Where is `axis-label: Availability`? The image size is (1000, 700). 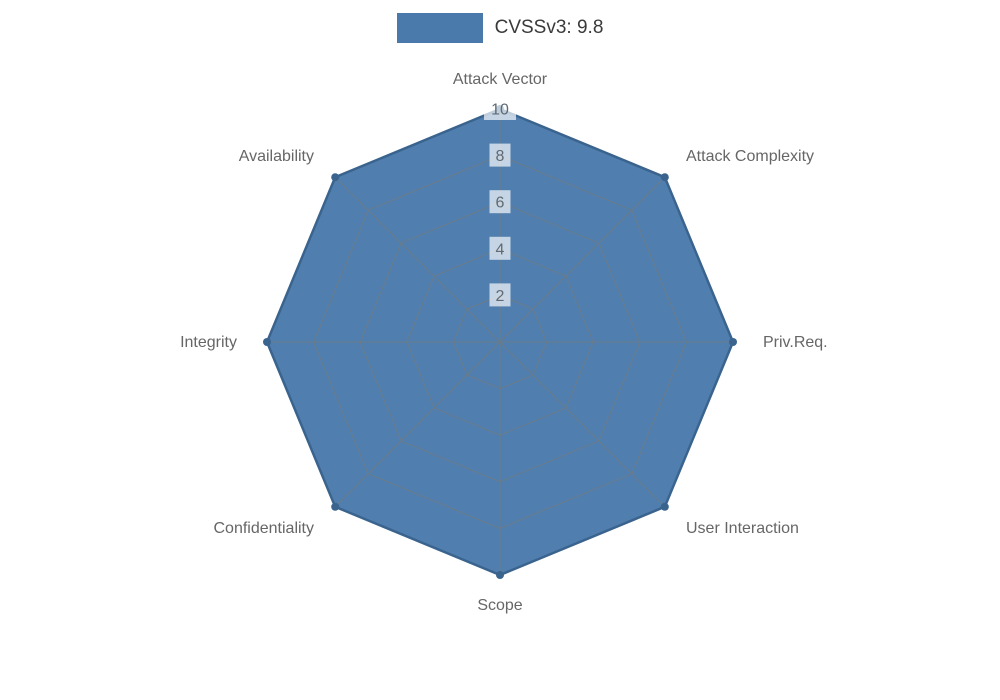 axis-label: Availability is located at coordinates (276, 156).